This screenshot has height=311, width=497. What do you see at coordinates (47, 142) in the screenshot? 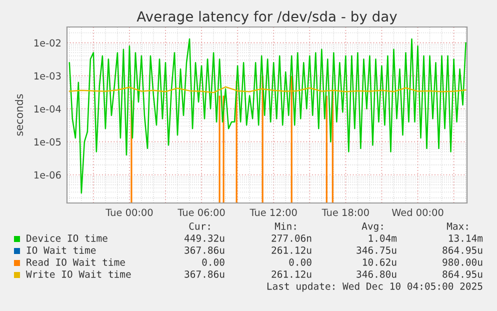
I see `y-tick-label: 1e-05` at bounding box center [47, 142].